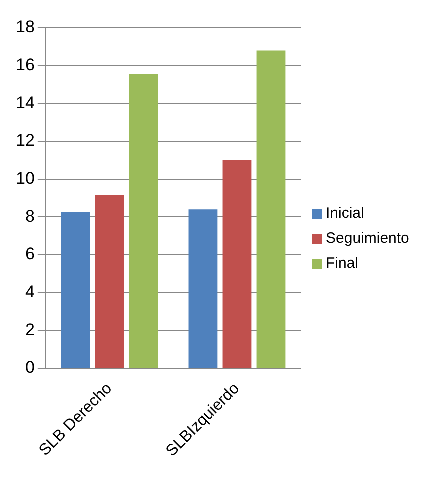  I want to click on y-tick-label: 4, so click(30, 292).